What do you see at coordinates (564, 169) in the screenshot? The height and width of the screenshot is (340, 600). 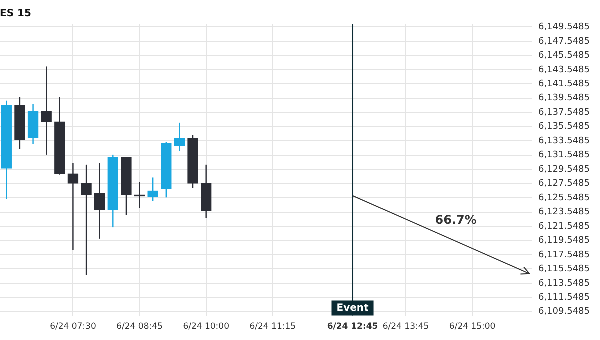 I see `y-tick-label: 6,129.5485` at bounding box center [564, 169].